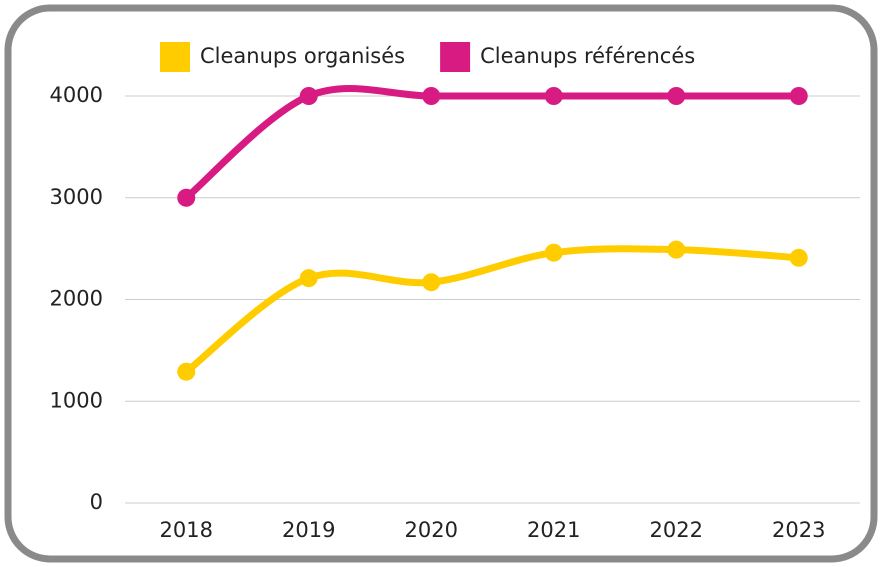 This screenshot has width=882, height=567. What do you see at coordinates (308, 530) in the screenshot?
I see `x-tick-label: 2019` at bounding box center [308, 530].